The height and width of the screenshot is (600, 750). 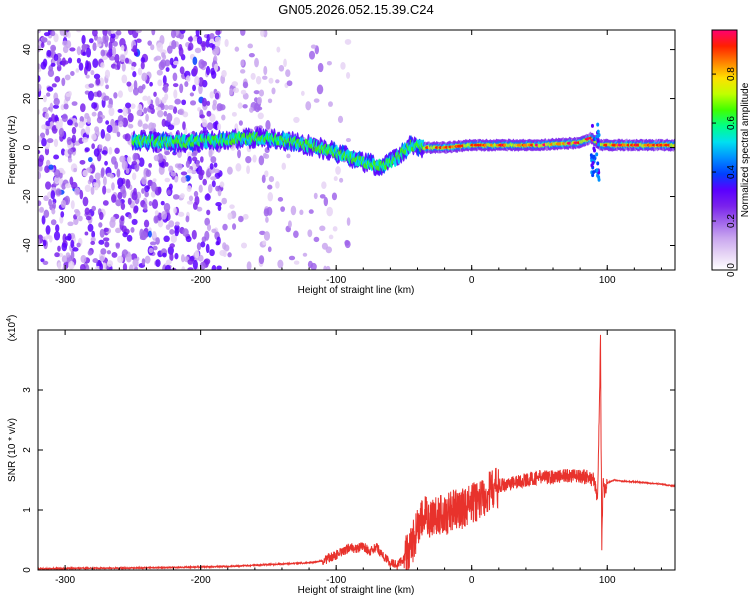 What do you see at coordinates (65, 280) in the screenshot?
I see `spectrogram-x-tick-label: -300` at bounding box center [65, 280].